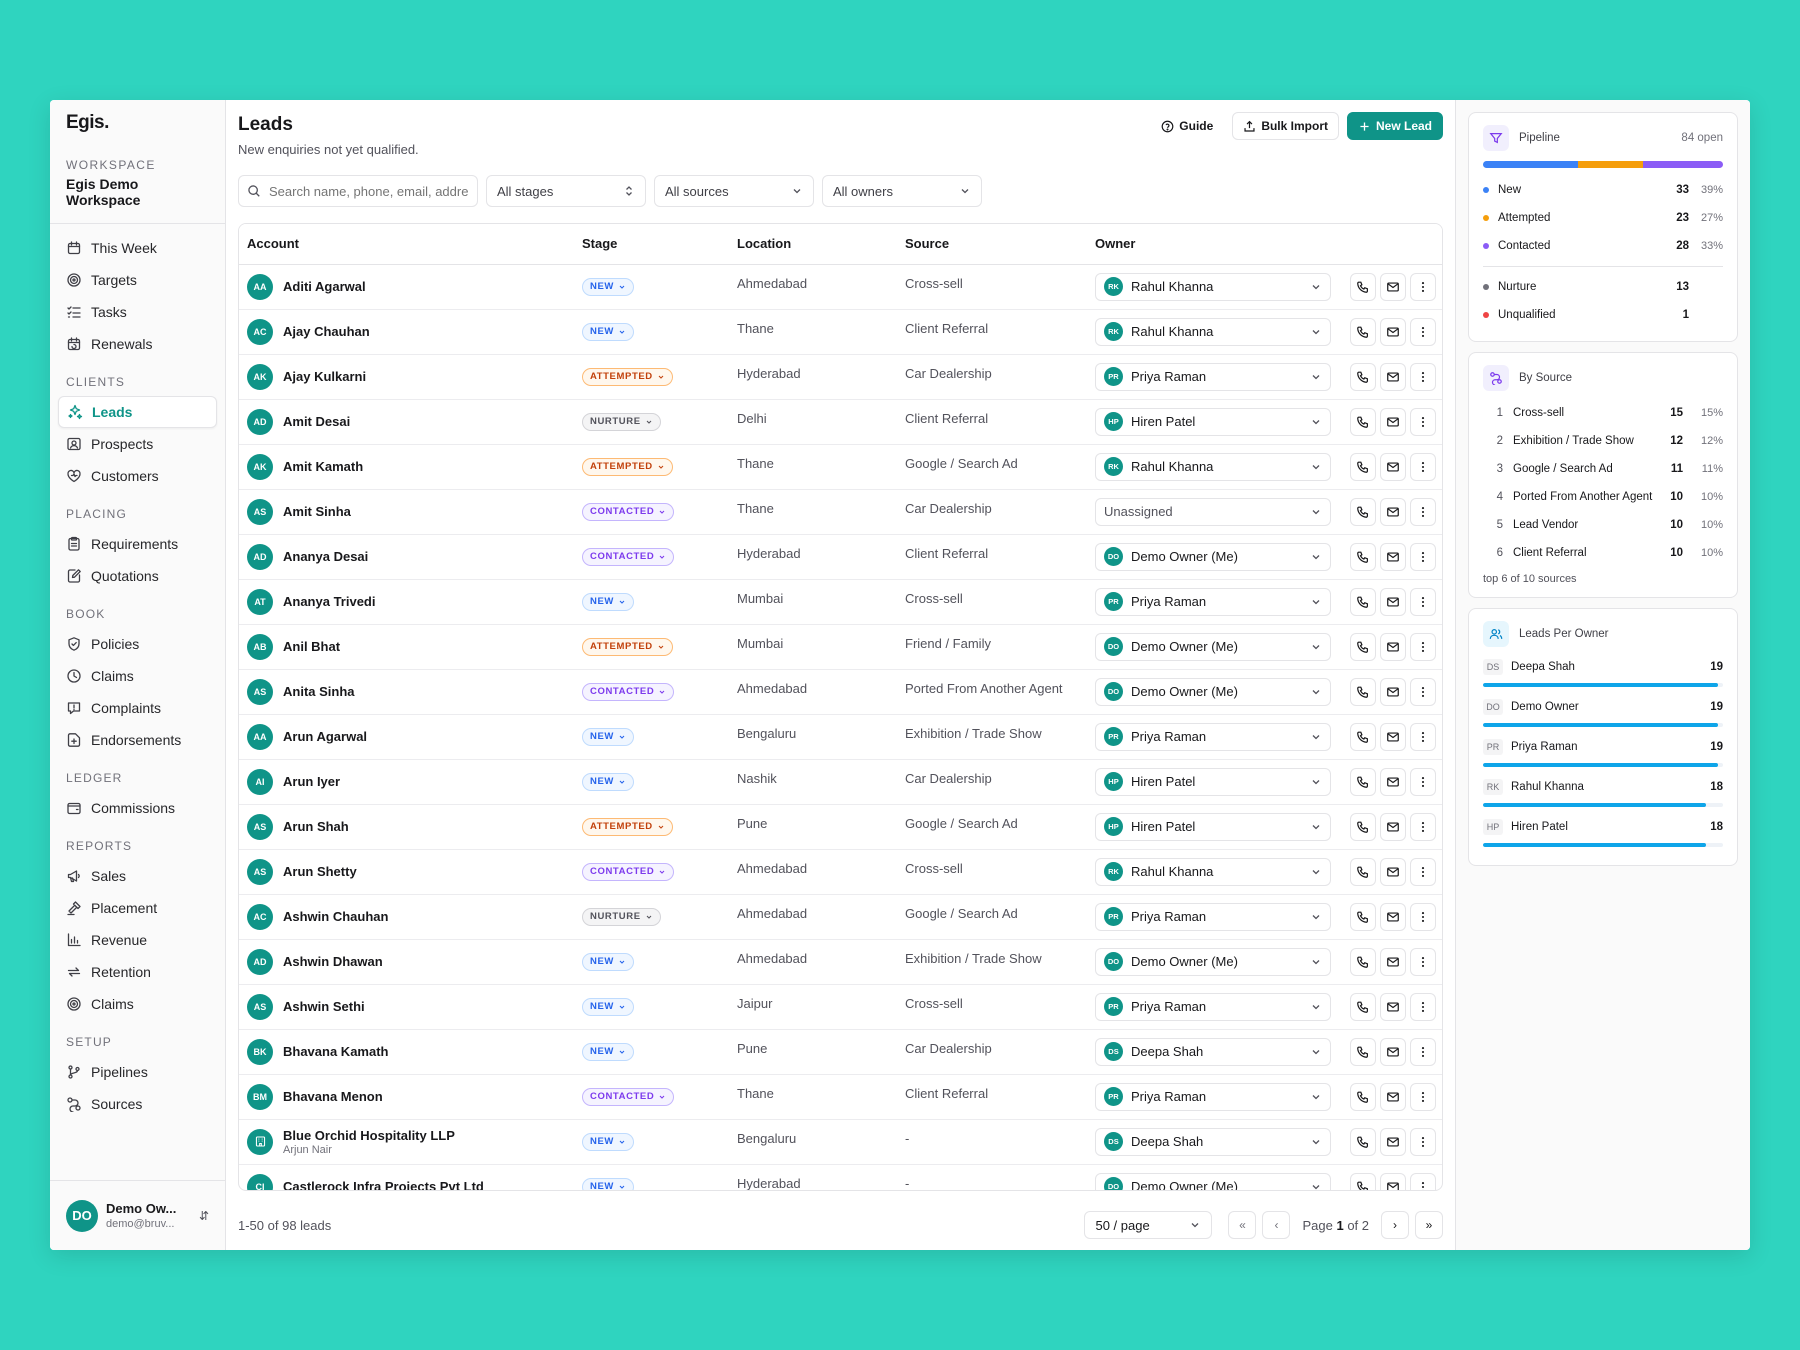  I want to click on sidebar-item-endorsements: Endorsements, so click(137, 740).